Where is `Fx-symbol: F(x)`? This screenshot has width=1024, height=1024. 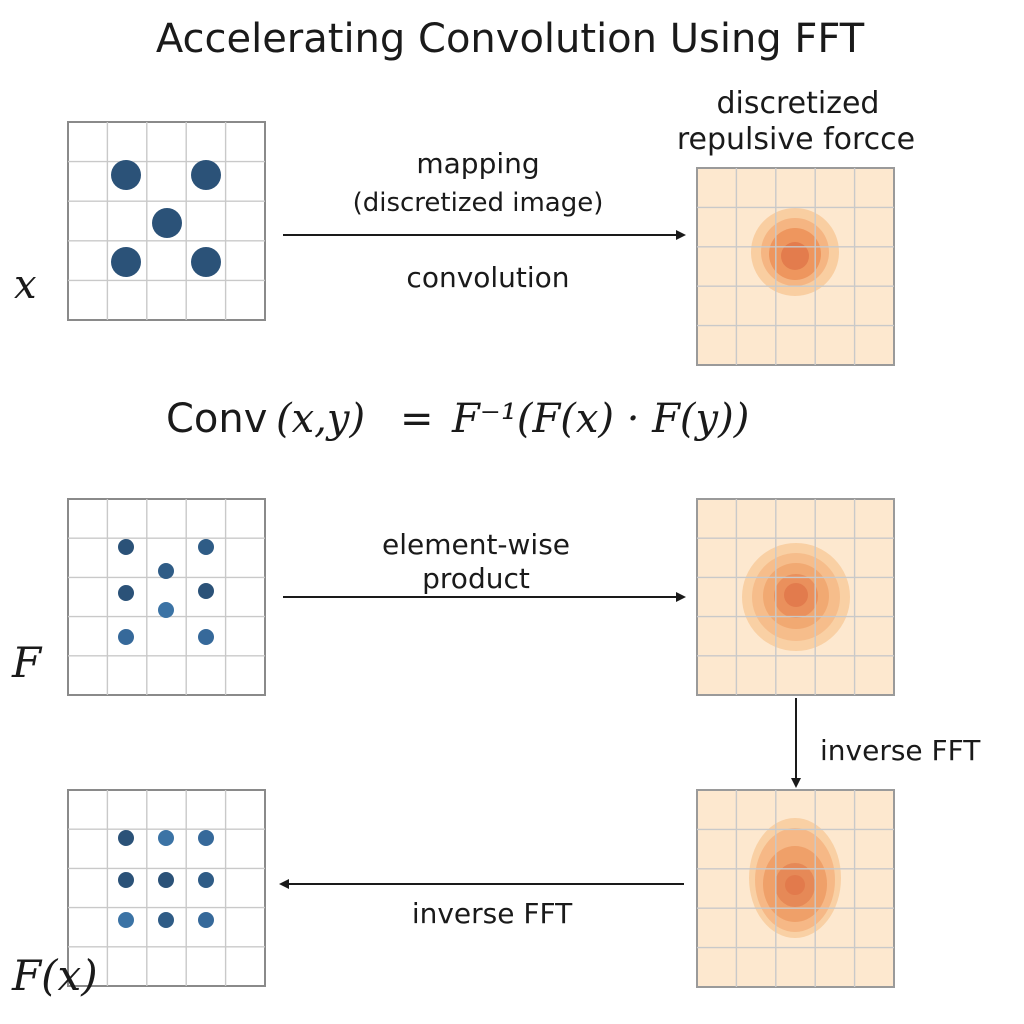
Fx-symbol: F(x) is located at coordinates (54, 975).